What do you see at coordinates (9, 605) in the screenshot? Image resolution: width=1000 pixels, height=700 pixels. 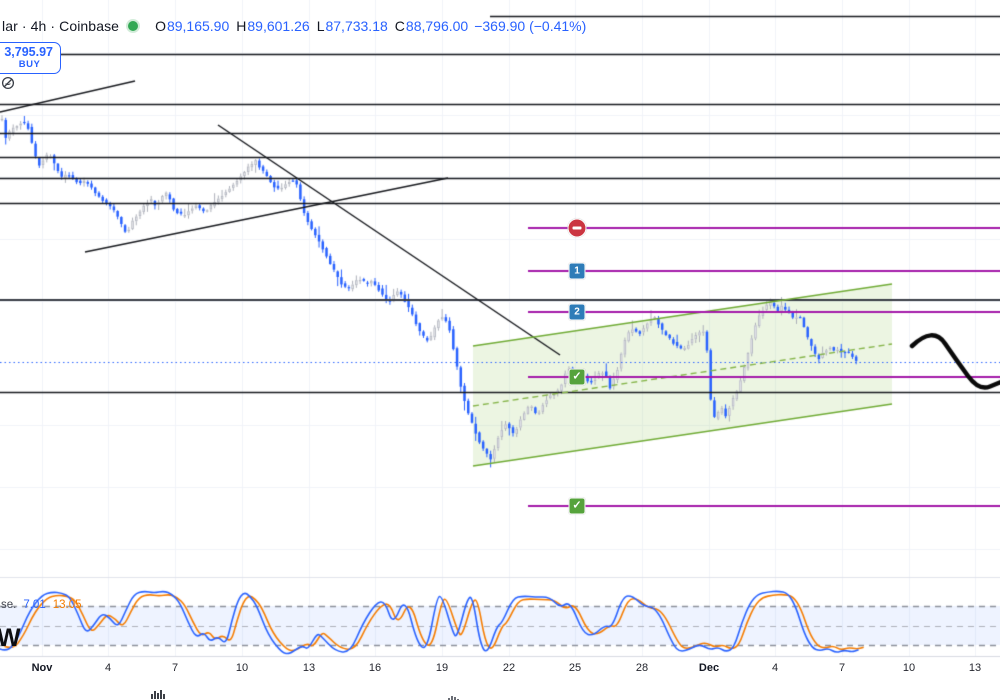 I see `stoch-label-fragment: se.` at bounding box center [9, 605].